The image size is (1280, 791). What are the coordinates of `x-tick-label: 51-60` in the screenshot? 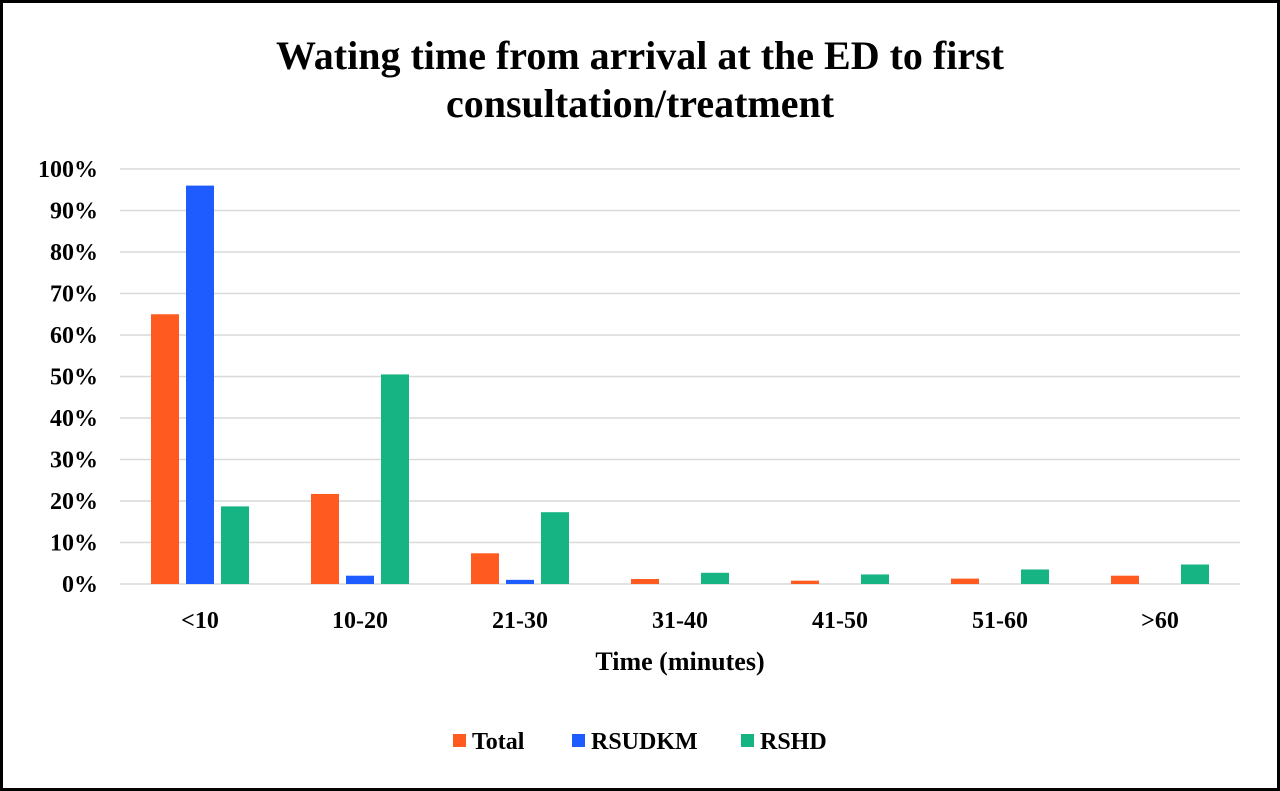 It's located at (1000, 621).